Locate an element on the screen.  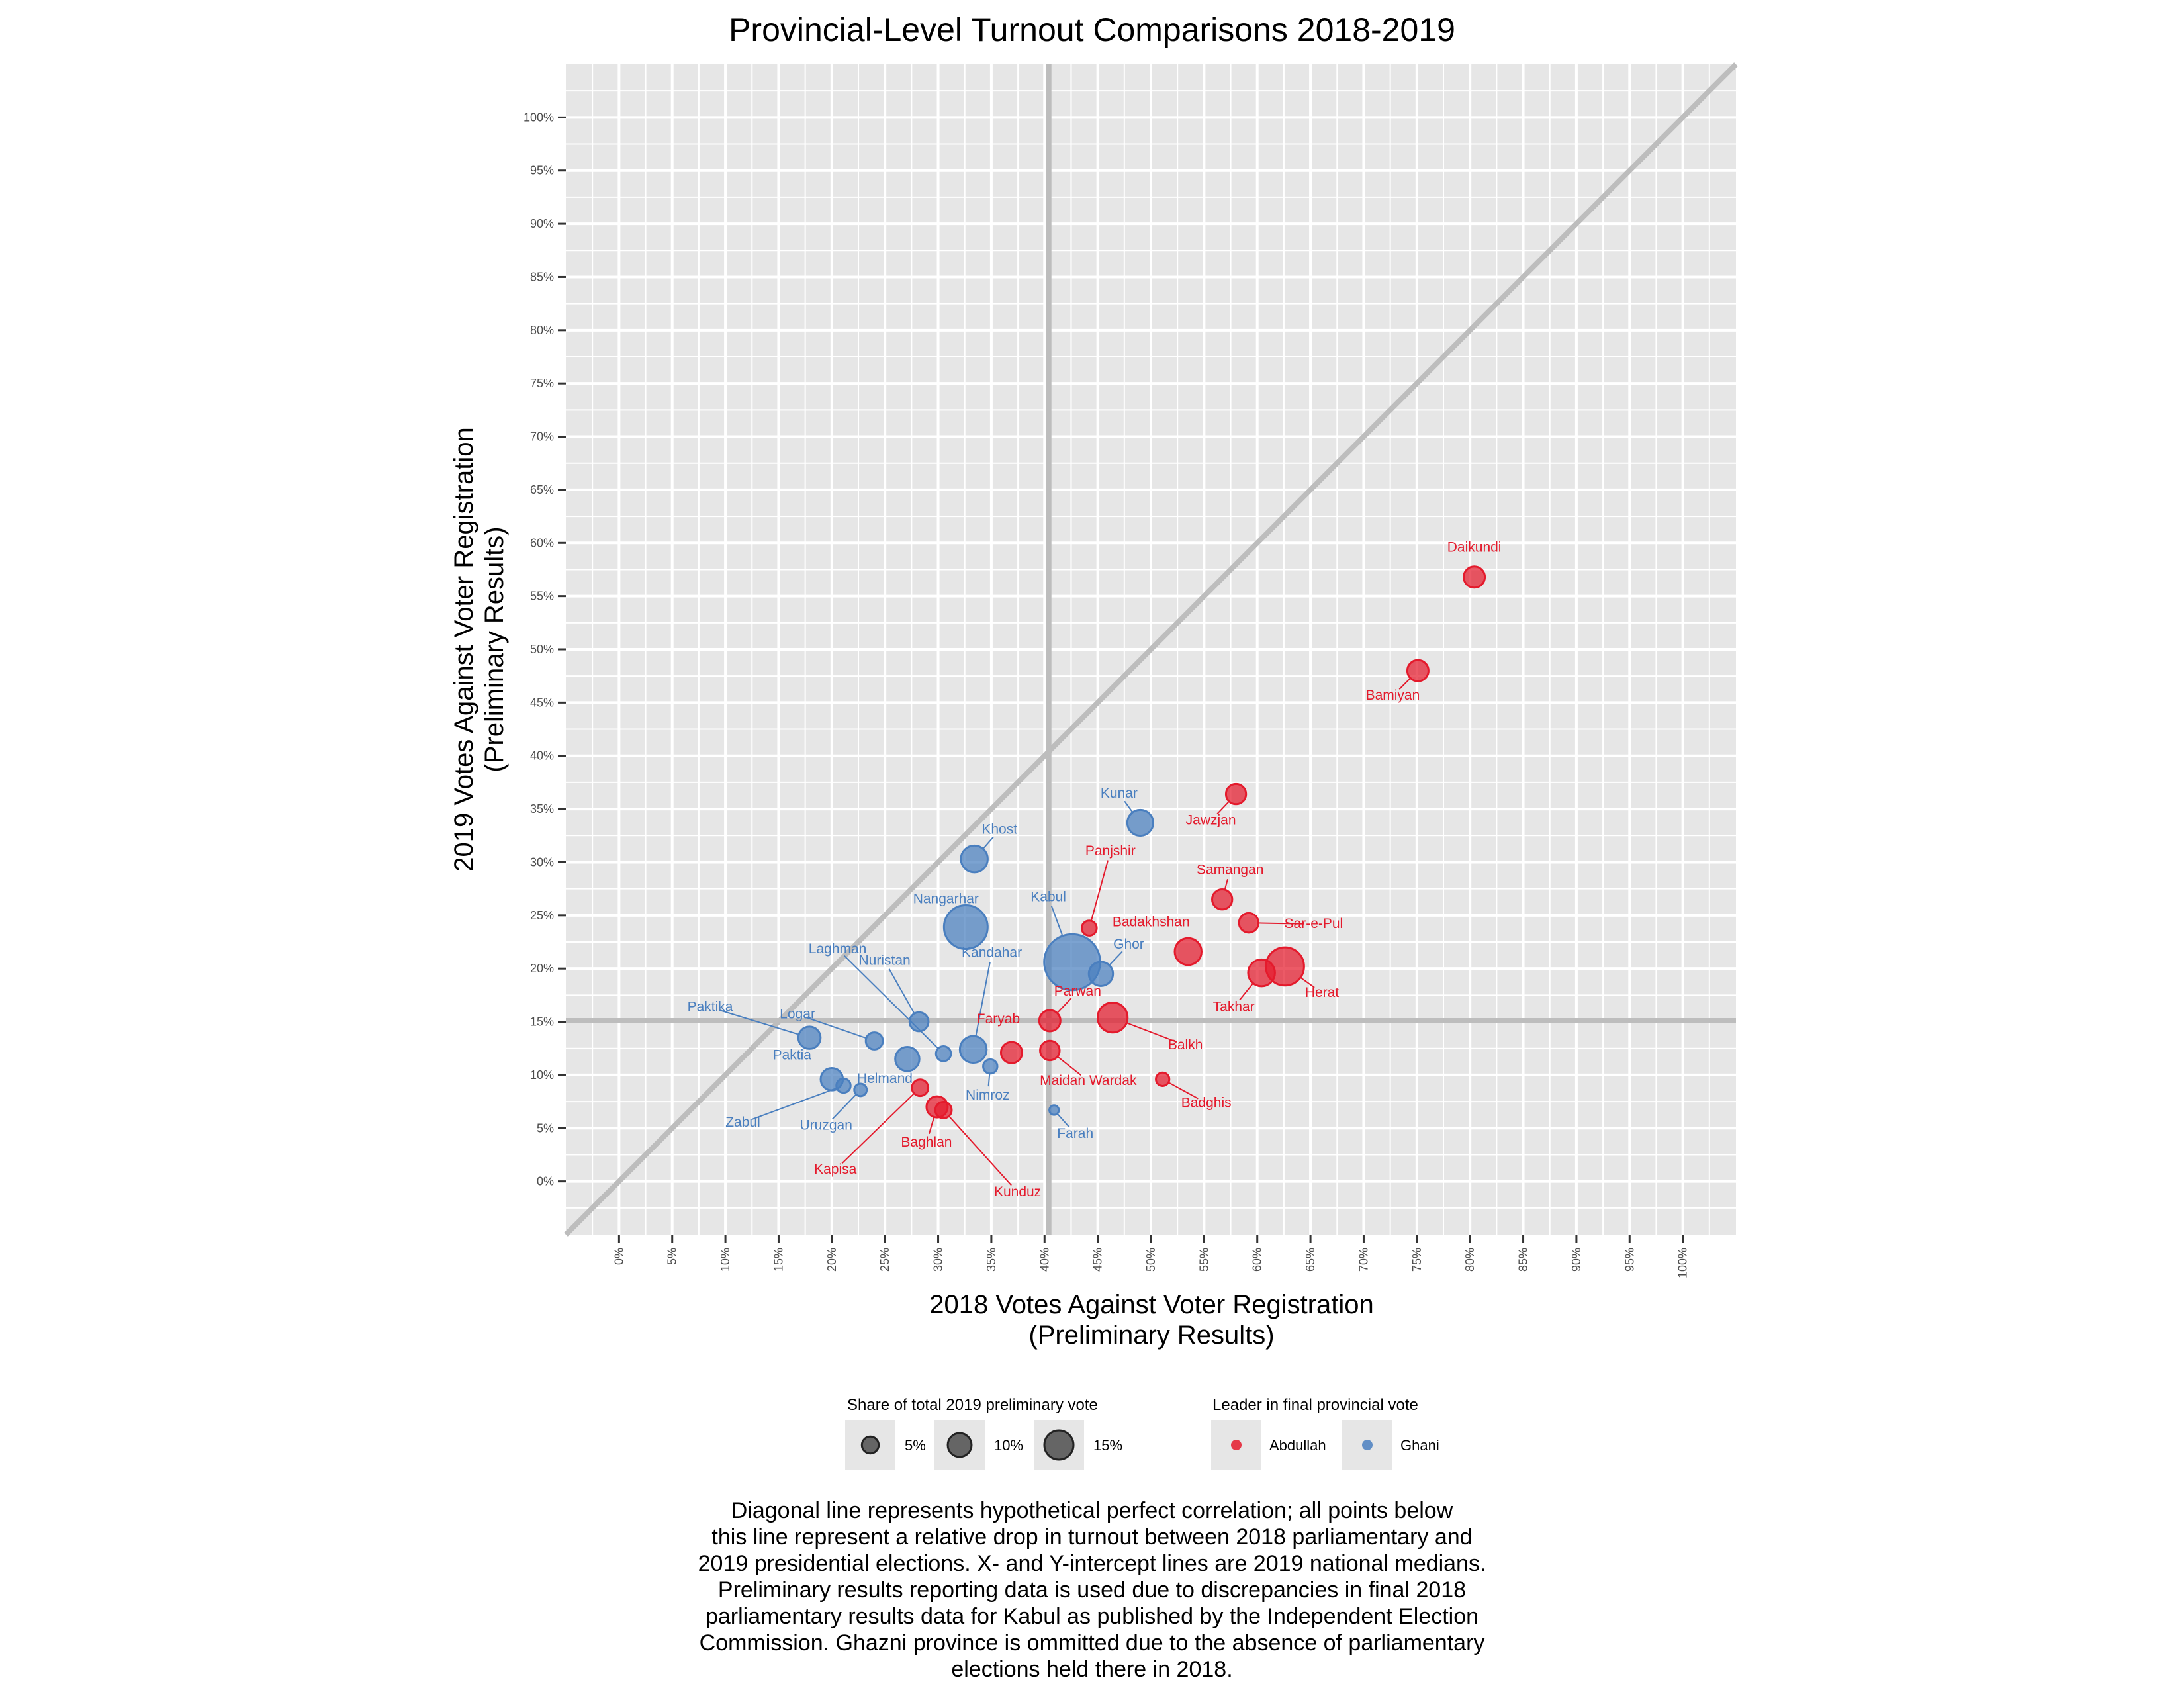
point-label: Uruzgan is located at coordinates (826, 1125).